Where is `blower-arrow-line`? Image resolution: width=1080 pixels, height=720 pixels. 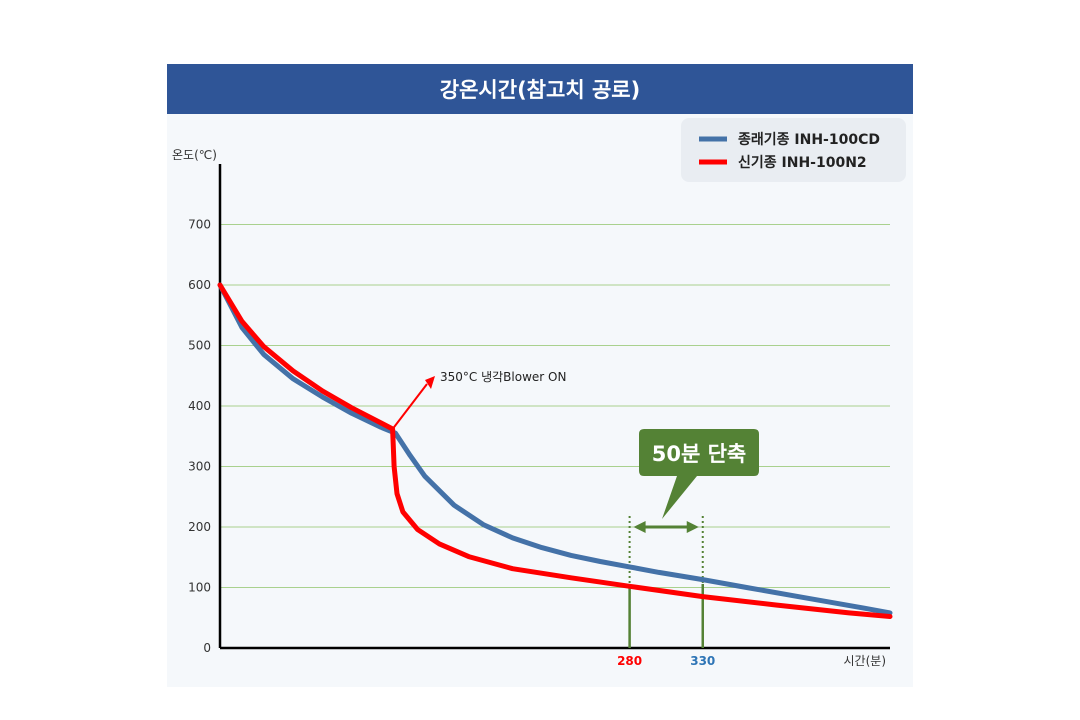 blower-arrow-line is located at coordinates (409, 406).